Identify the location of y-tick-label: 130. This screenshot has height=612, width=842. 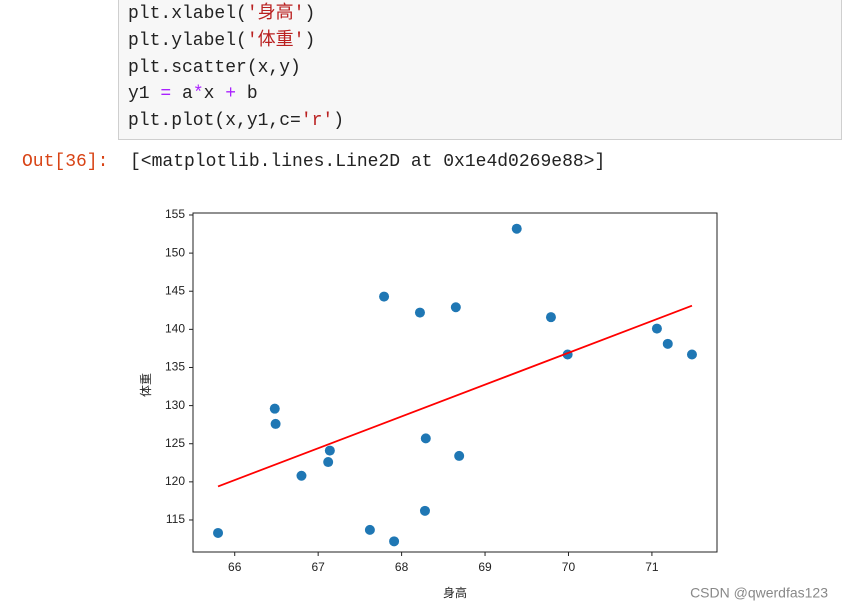
(175, 405).